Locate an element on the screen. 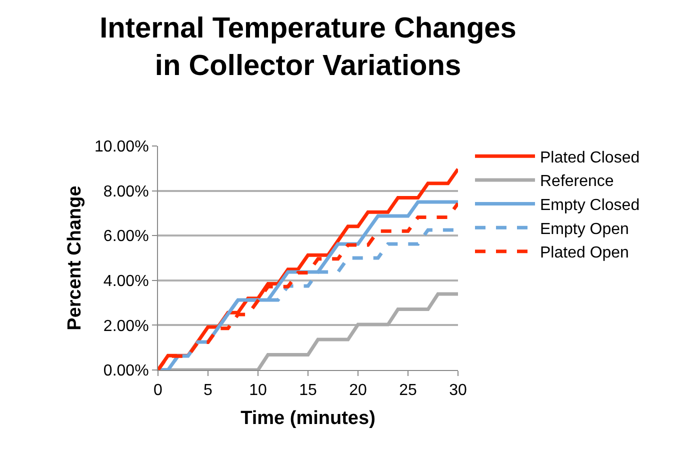  x-tick-label: 15 is located at coordinates (308, 391).